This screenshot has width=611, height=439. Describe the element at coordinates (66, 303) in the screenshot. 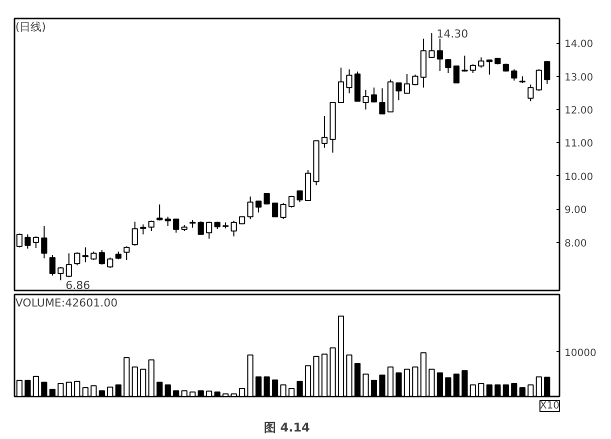

I see `chart-title: VOLUME:42601.00` at that location.